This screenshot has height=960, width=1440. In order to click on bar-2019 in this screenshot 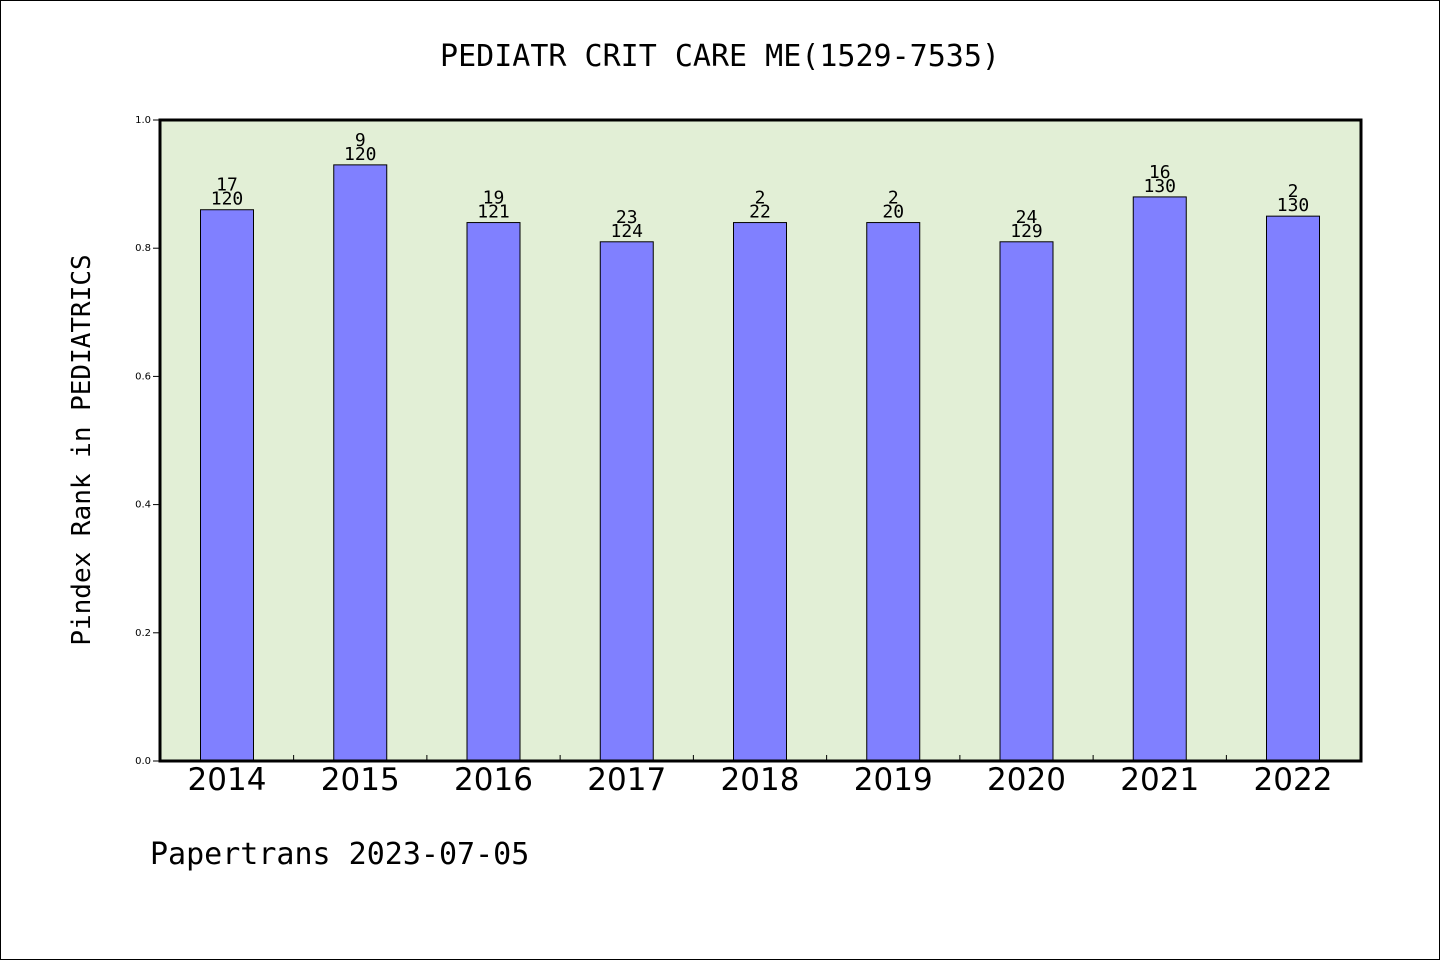, I will do `click(893, 492)`.